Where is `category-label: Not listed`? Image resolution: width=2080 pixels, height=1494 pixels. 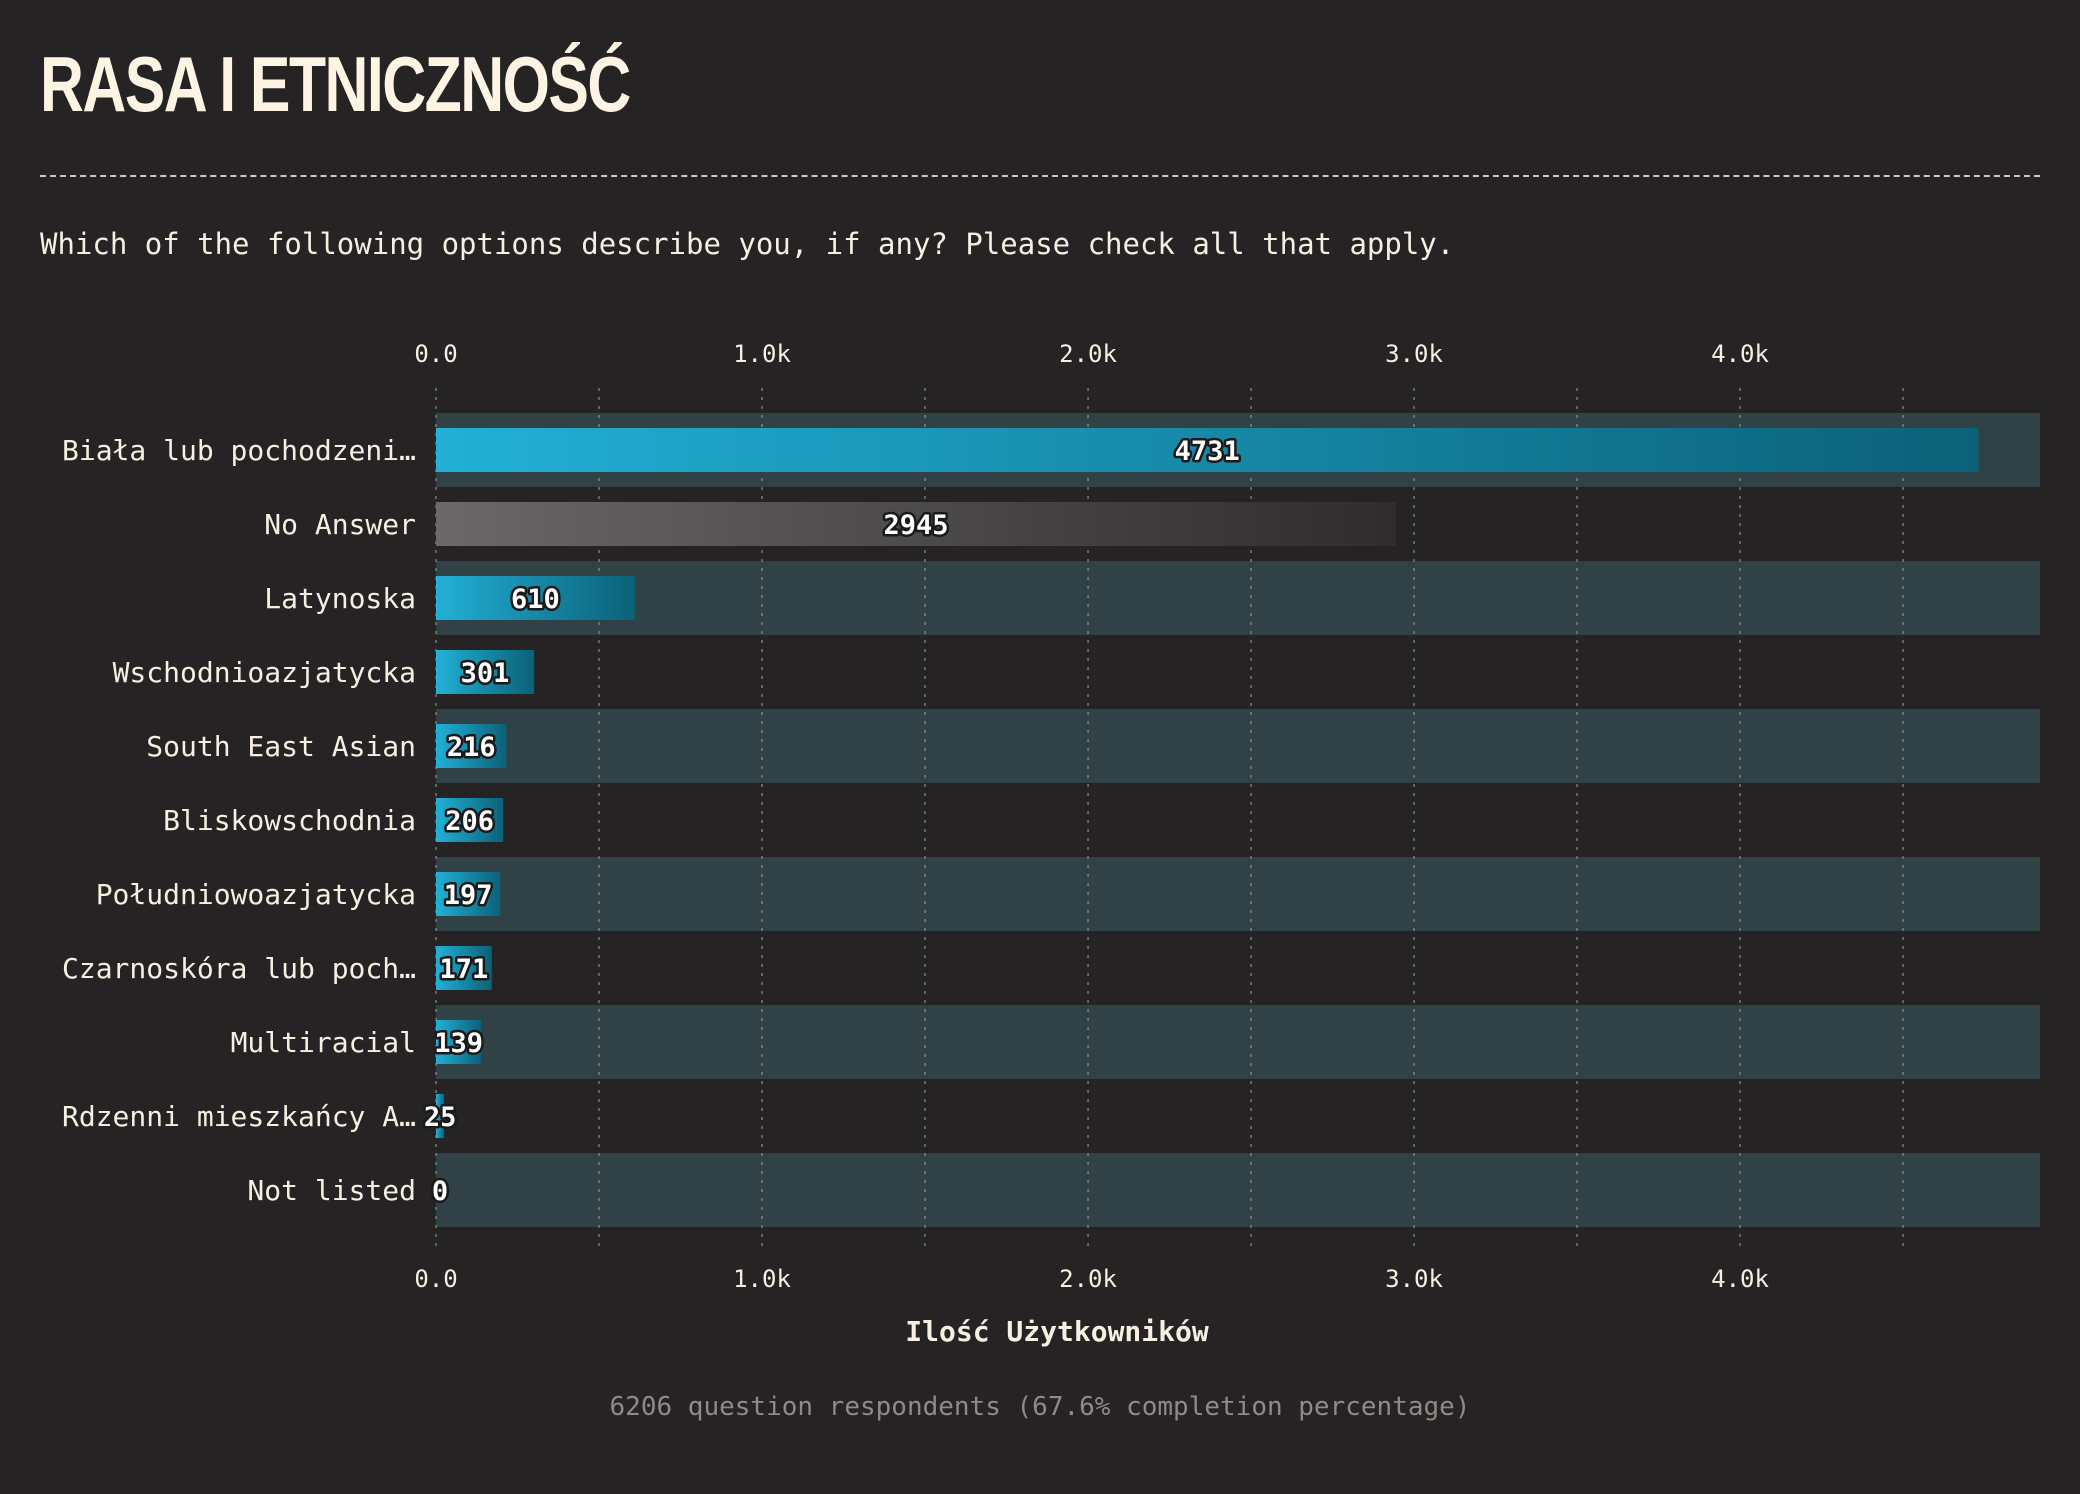
category-label: Not listed is located at coordinates (331, 1190).